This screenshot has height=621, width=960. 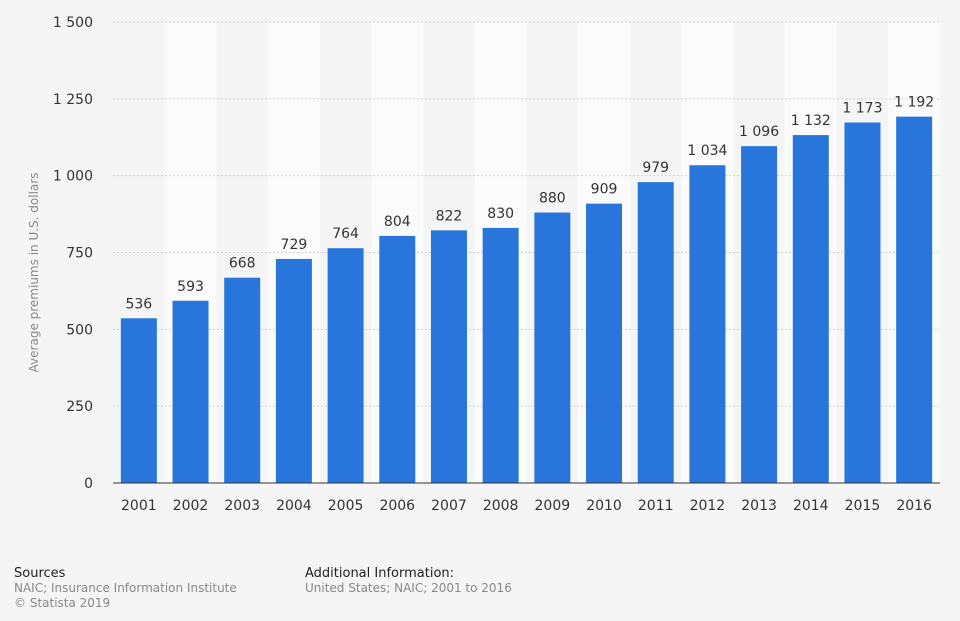 What do you see at coordinates (40, 573) in the screenshot?
I see `sources-title: Sources` at bounding box center [40, 573].